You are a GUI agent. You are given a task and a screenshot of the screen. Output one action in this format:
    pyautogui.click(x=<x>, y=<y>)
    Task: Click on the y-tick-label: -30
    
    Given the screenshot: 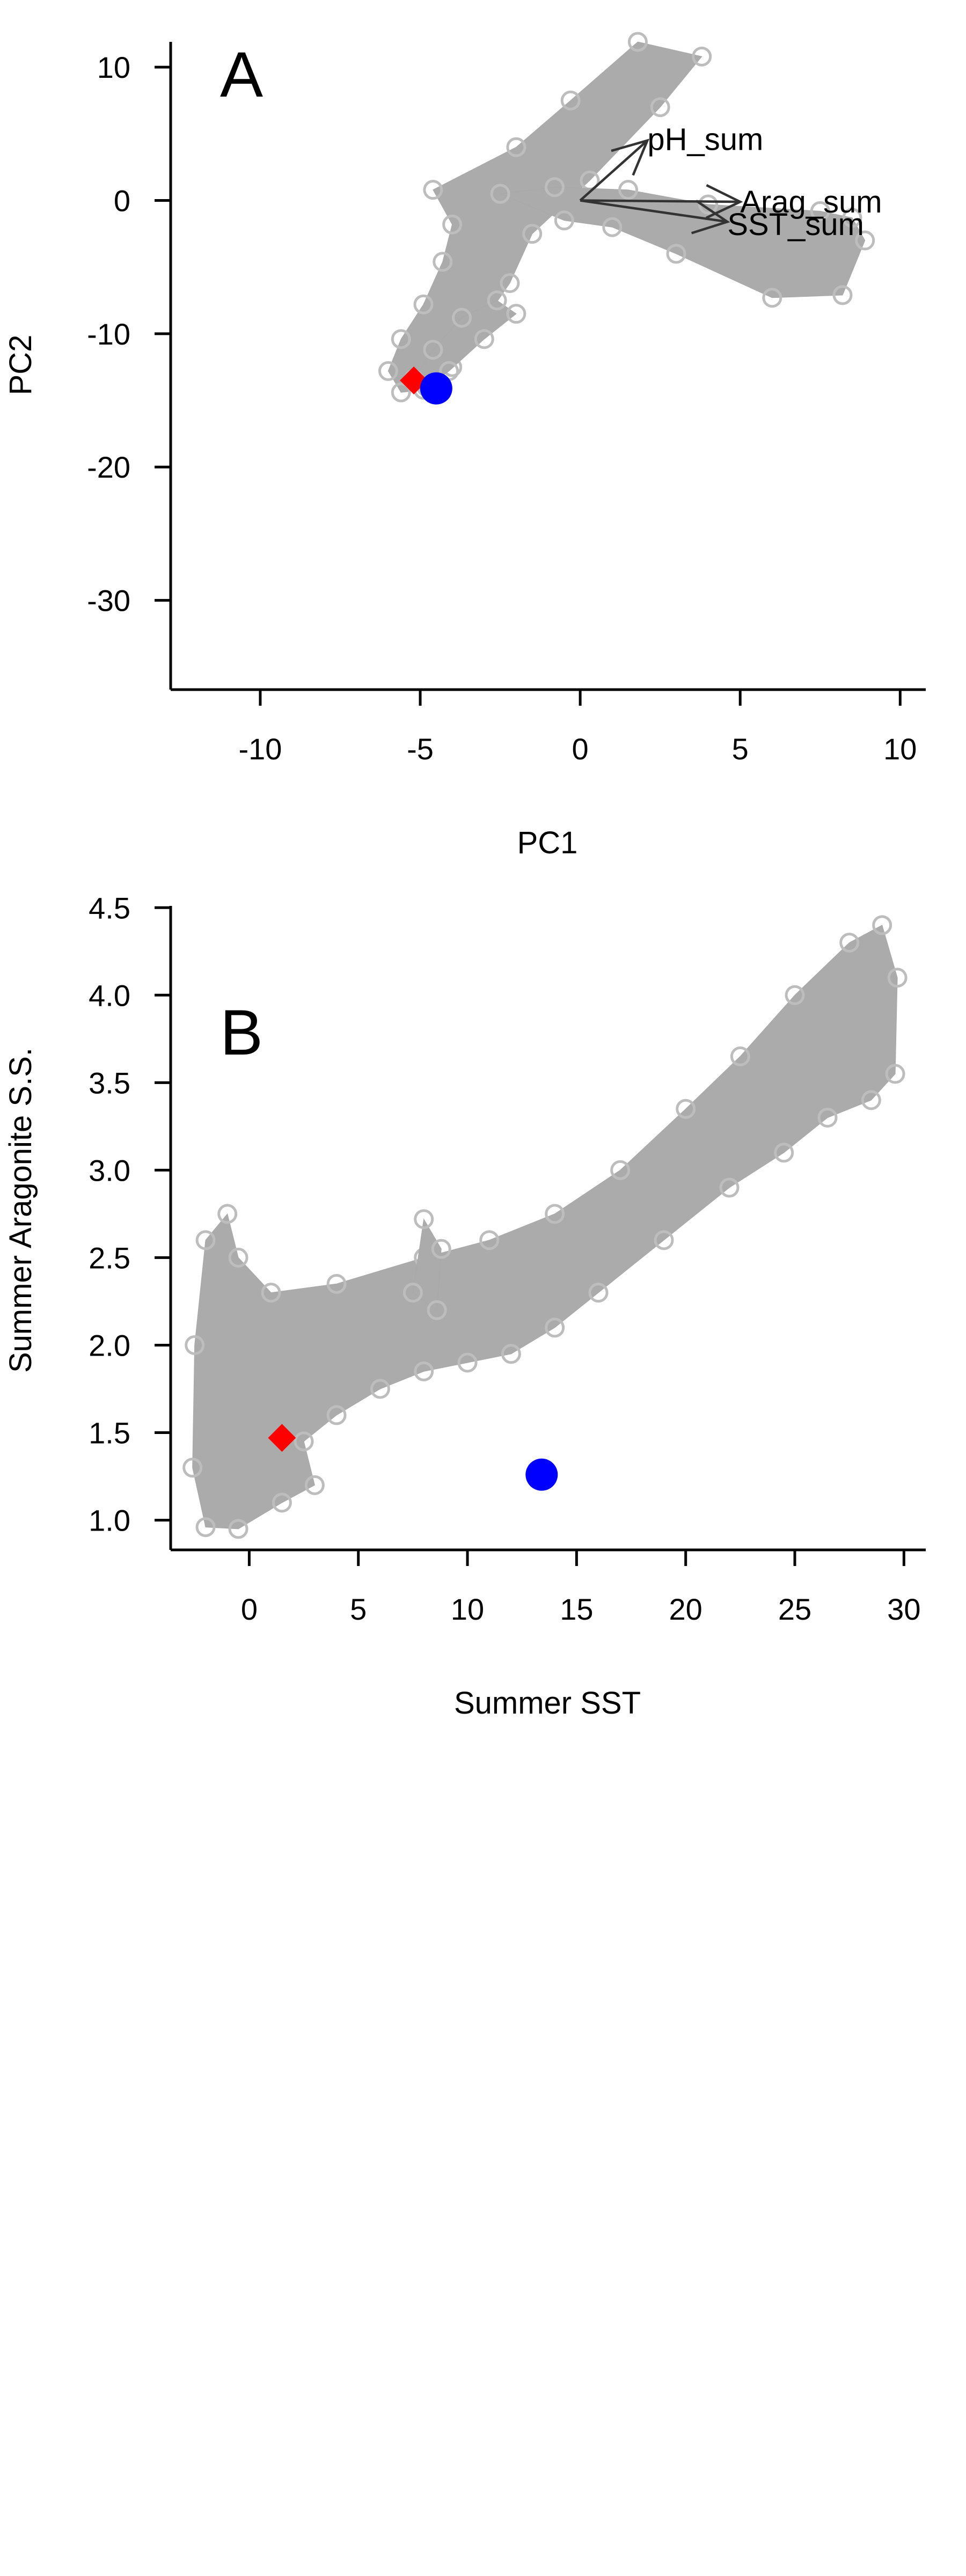 What is the action you would take?
    pyautogui.click(x=108, y=601)
    